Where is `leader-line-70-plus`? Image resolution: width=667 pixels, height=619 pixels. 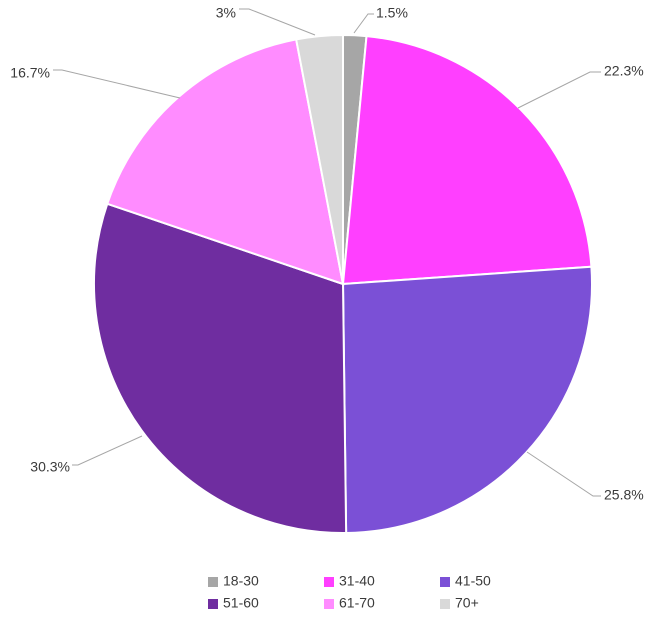 leader-line-70-plus is located at coordinates (277, 22).